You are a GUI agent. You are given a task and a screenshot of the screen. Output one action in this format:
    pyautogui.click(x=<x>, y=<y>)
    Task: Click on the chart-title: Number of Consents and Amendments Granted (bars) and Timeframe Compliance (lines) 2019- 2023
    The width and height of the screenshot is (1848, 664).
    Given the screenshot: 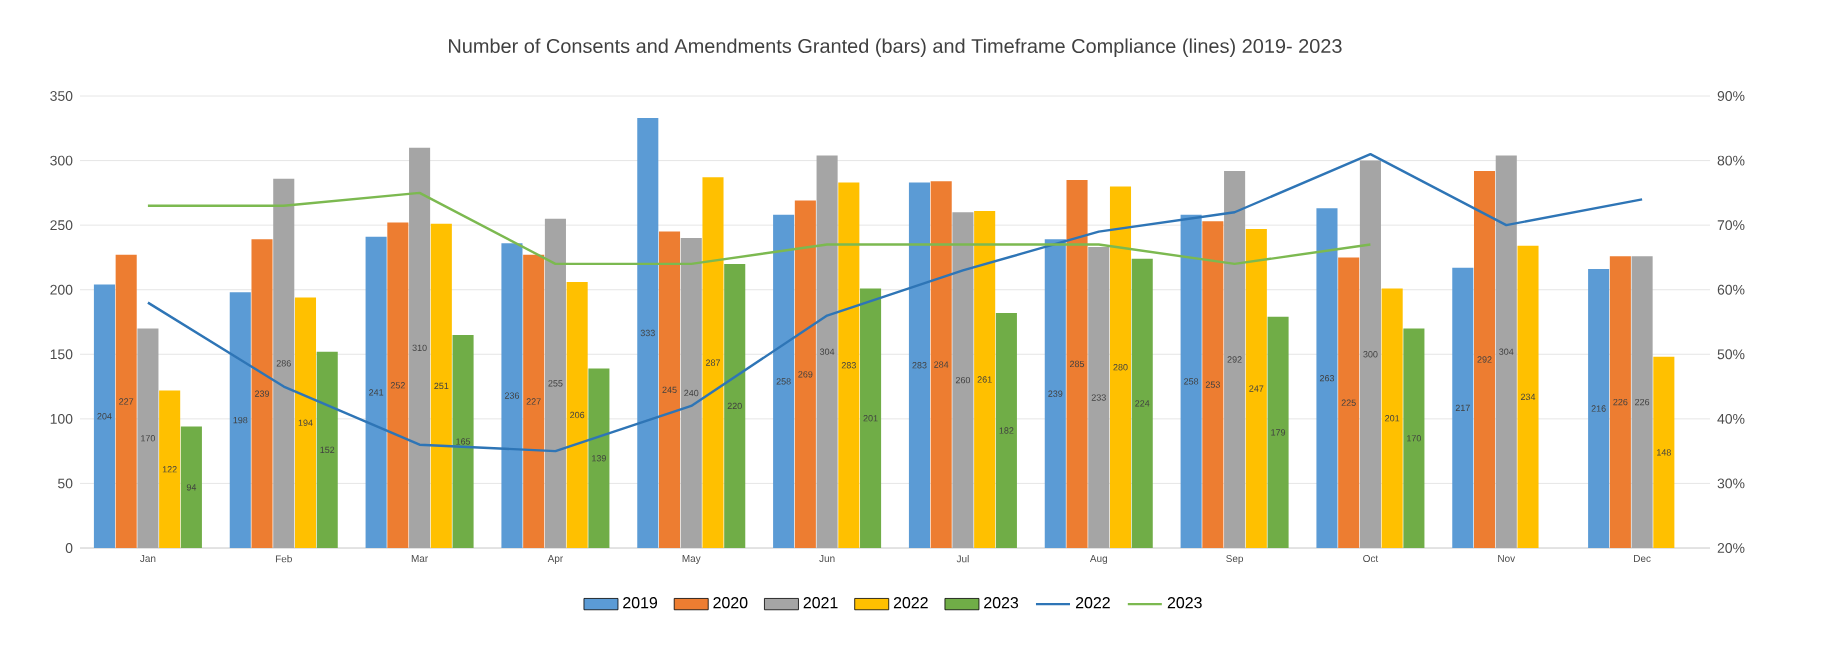 What is the action you would take?
    pyautogui.click(x=895, y=47)
    